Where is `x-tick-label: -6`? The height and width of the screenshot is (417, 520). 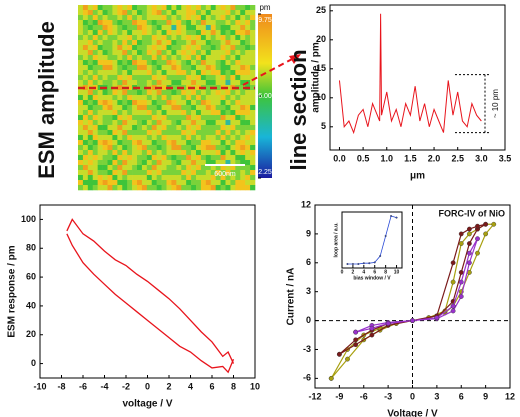
x-tick-label: -6 is located at coordinates (364, 396).